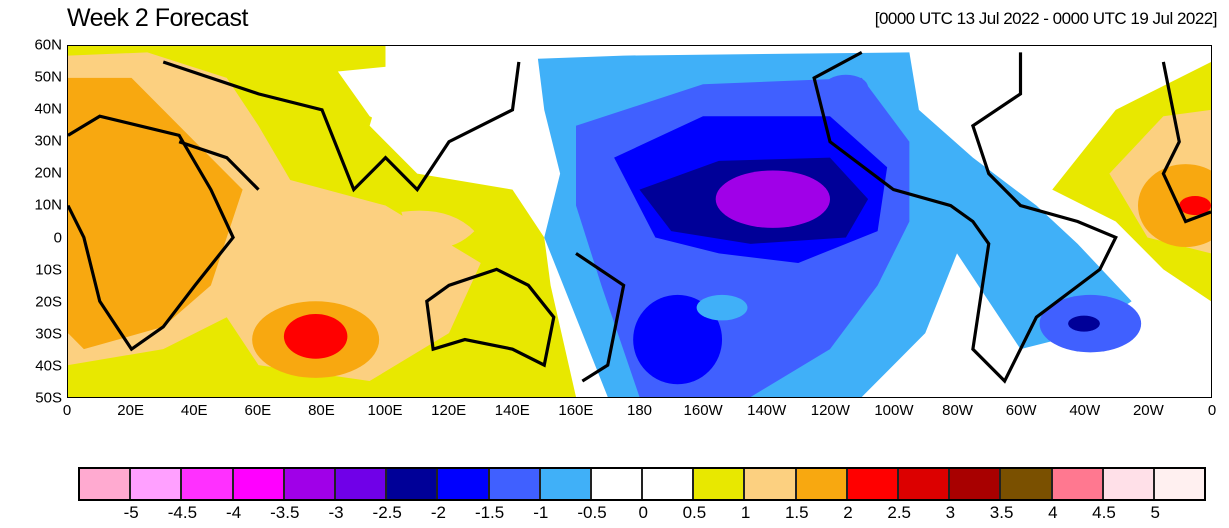 The width and height of the screenshot is (1229, 528). What do you see at coordinates (950, 512) in the screenshot?
I see `colorbar-label: 3` at bounding box center [950, 512].